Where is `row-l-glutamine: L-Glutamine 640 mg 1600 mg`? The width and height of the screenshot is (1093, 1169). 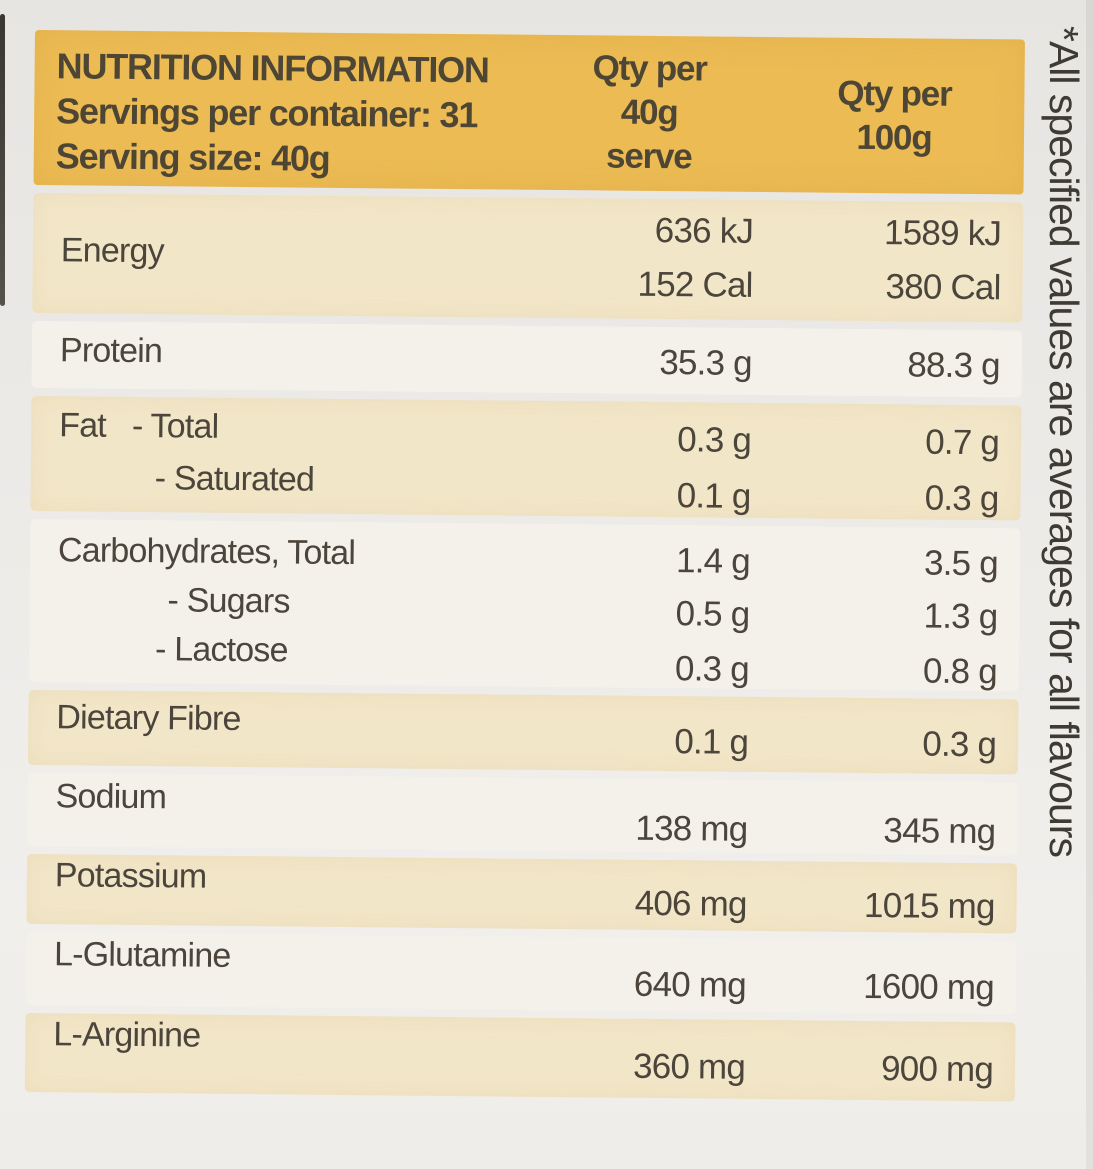 row-l-glutamine: L-Glutamine 640 mg 1600 mg is located at coordinates (521, 973).